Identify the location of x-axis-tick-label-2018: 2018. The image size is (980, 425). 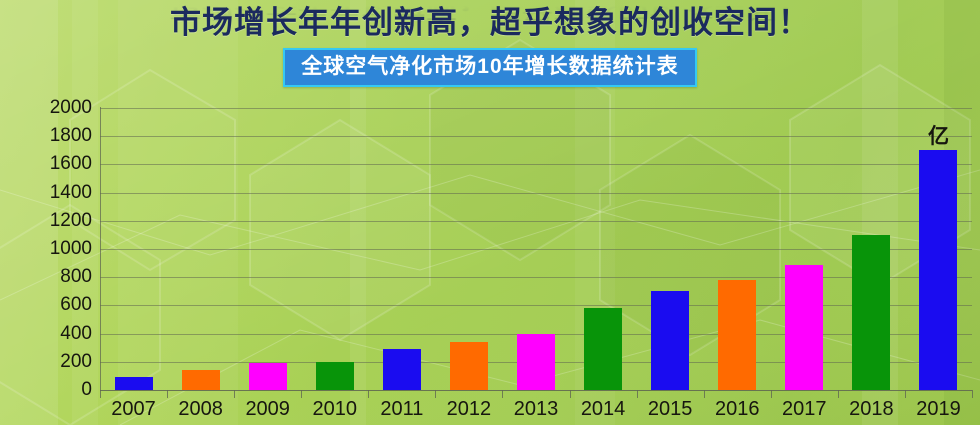
(871, 409).